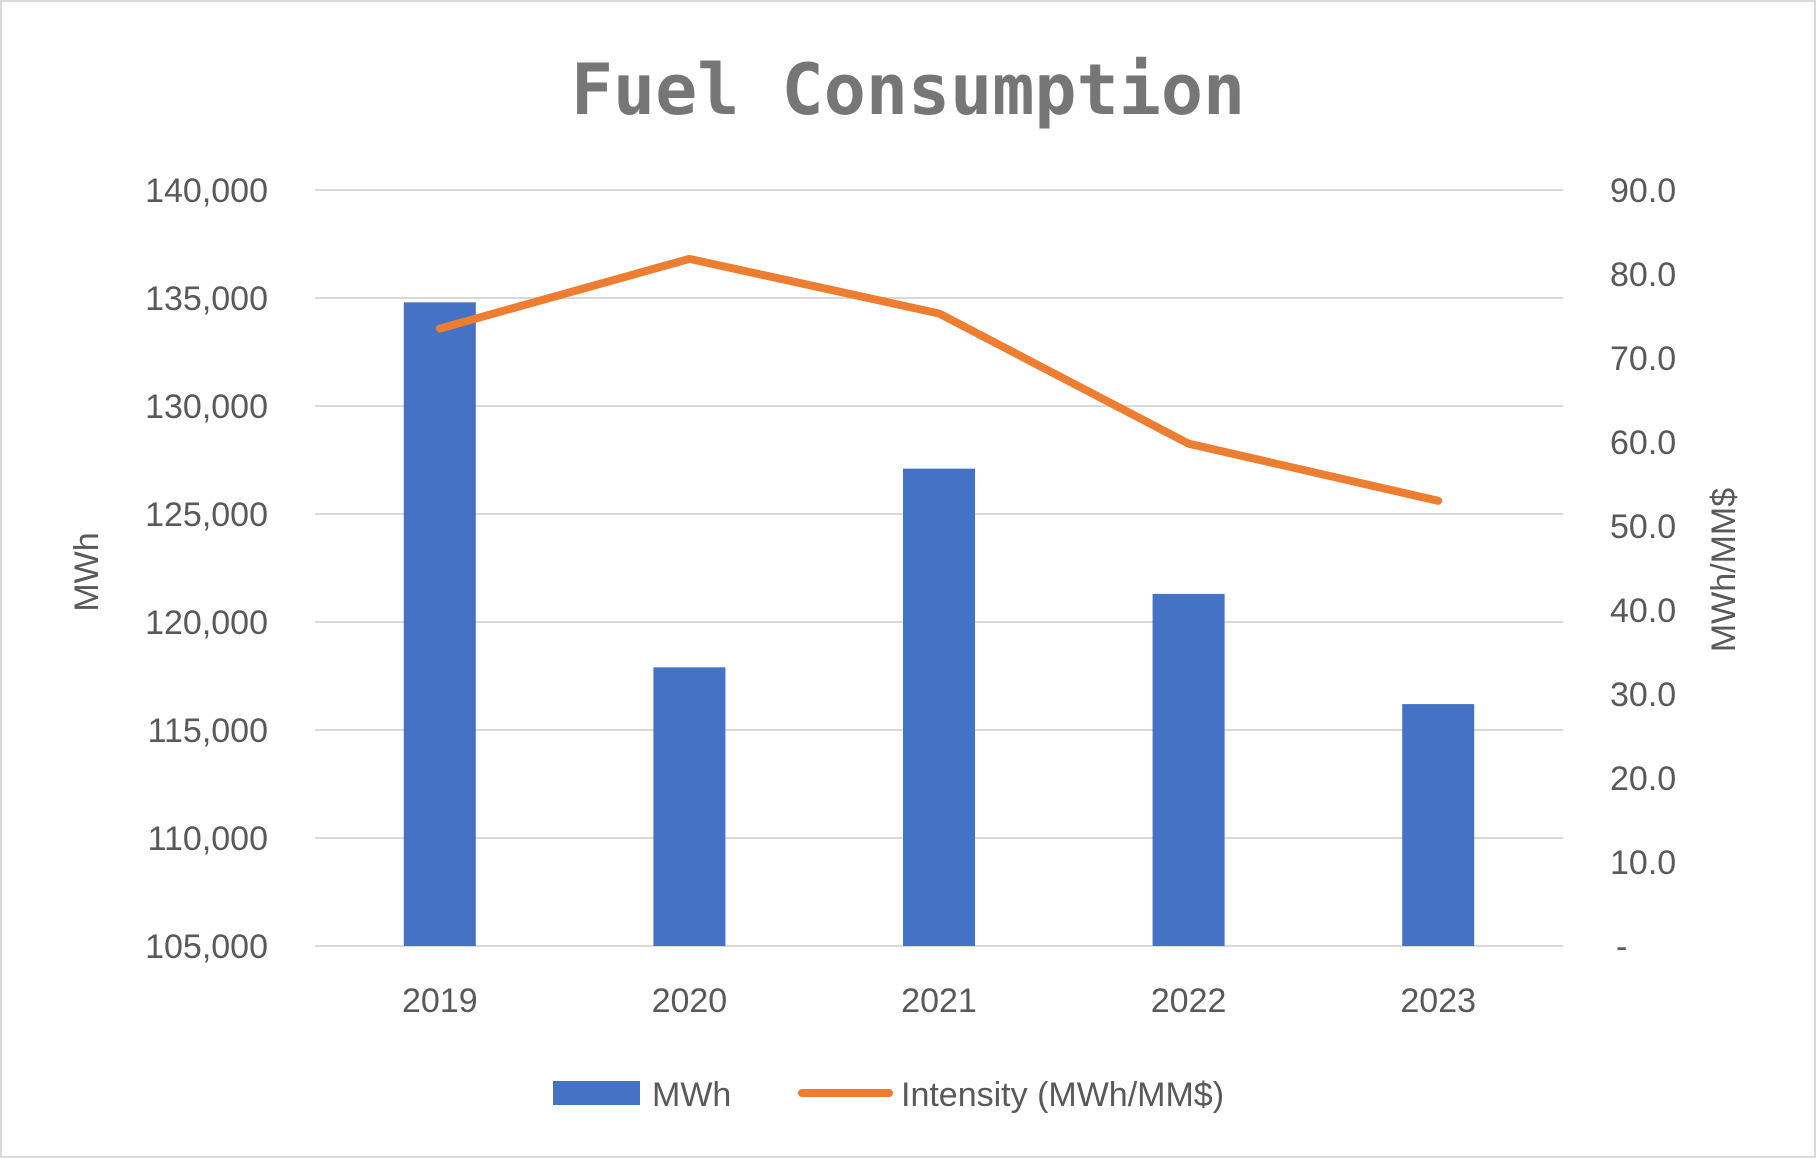 The height and width of the screenshot is (1158, 1816). What do you see at coordinates (206, 407) in the screenshot?
I see `left-tick-label: 130,000` at bounding box center [206, 407].